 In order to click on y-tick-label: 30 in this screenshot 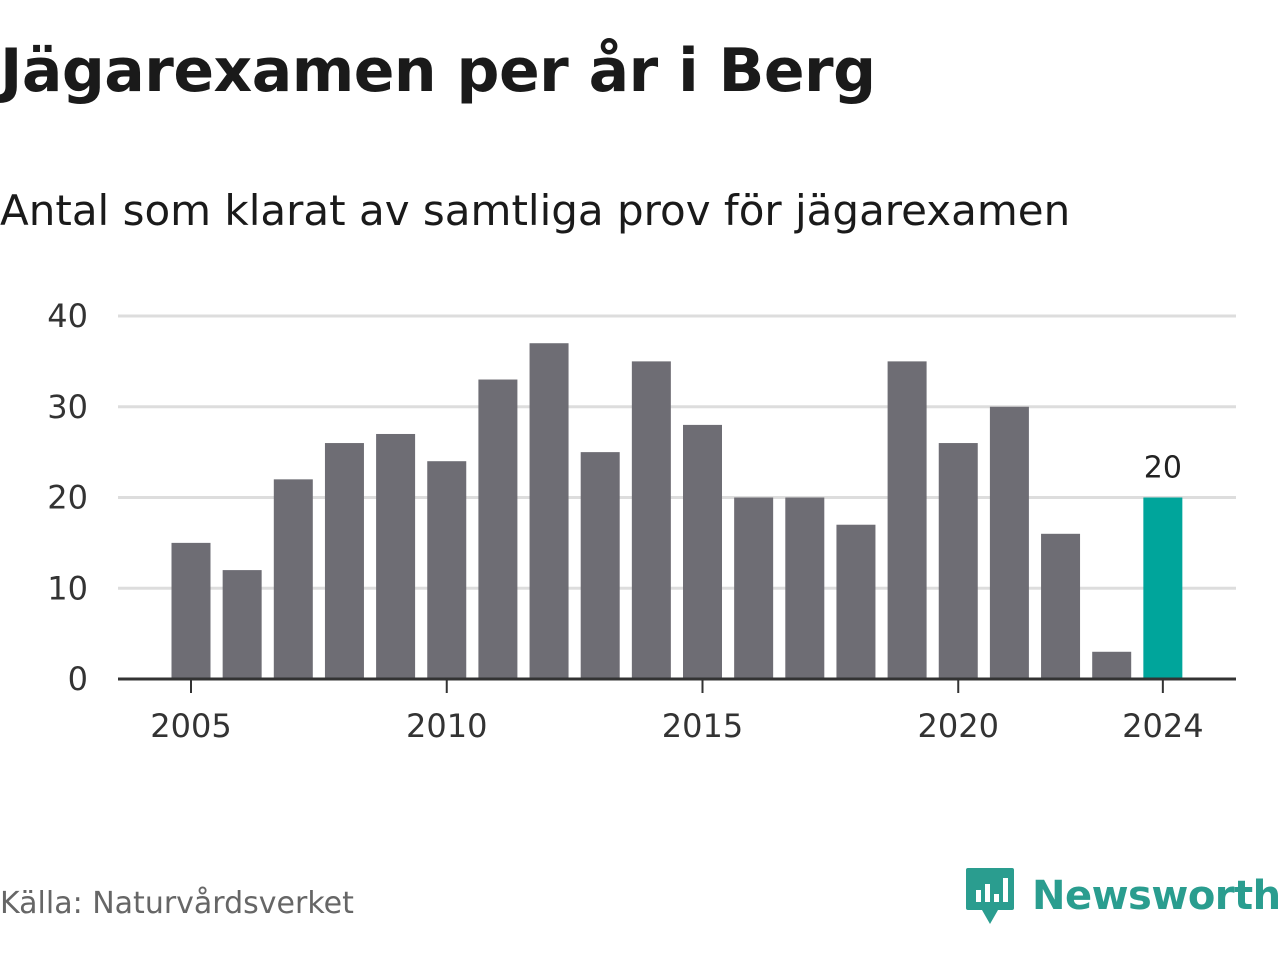, I will do `click(67, 407)`.